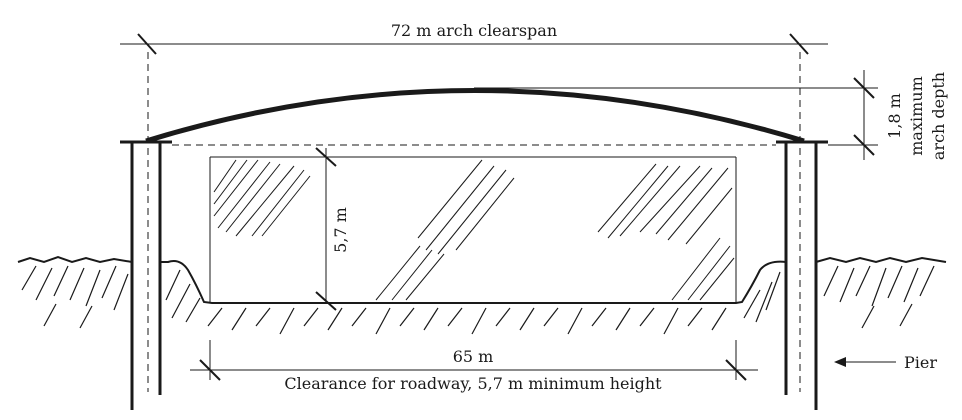 This screenshot has width=962, height=420. What do you see at coordinates (475, 116) in the screenshot?
I see `arch` at bounding box center [475, 116].